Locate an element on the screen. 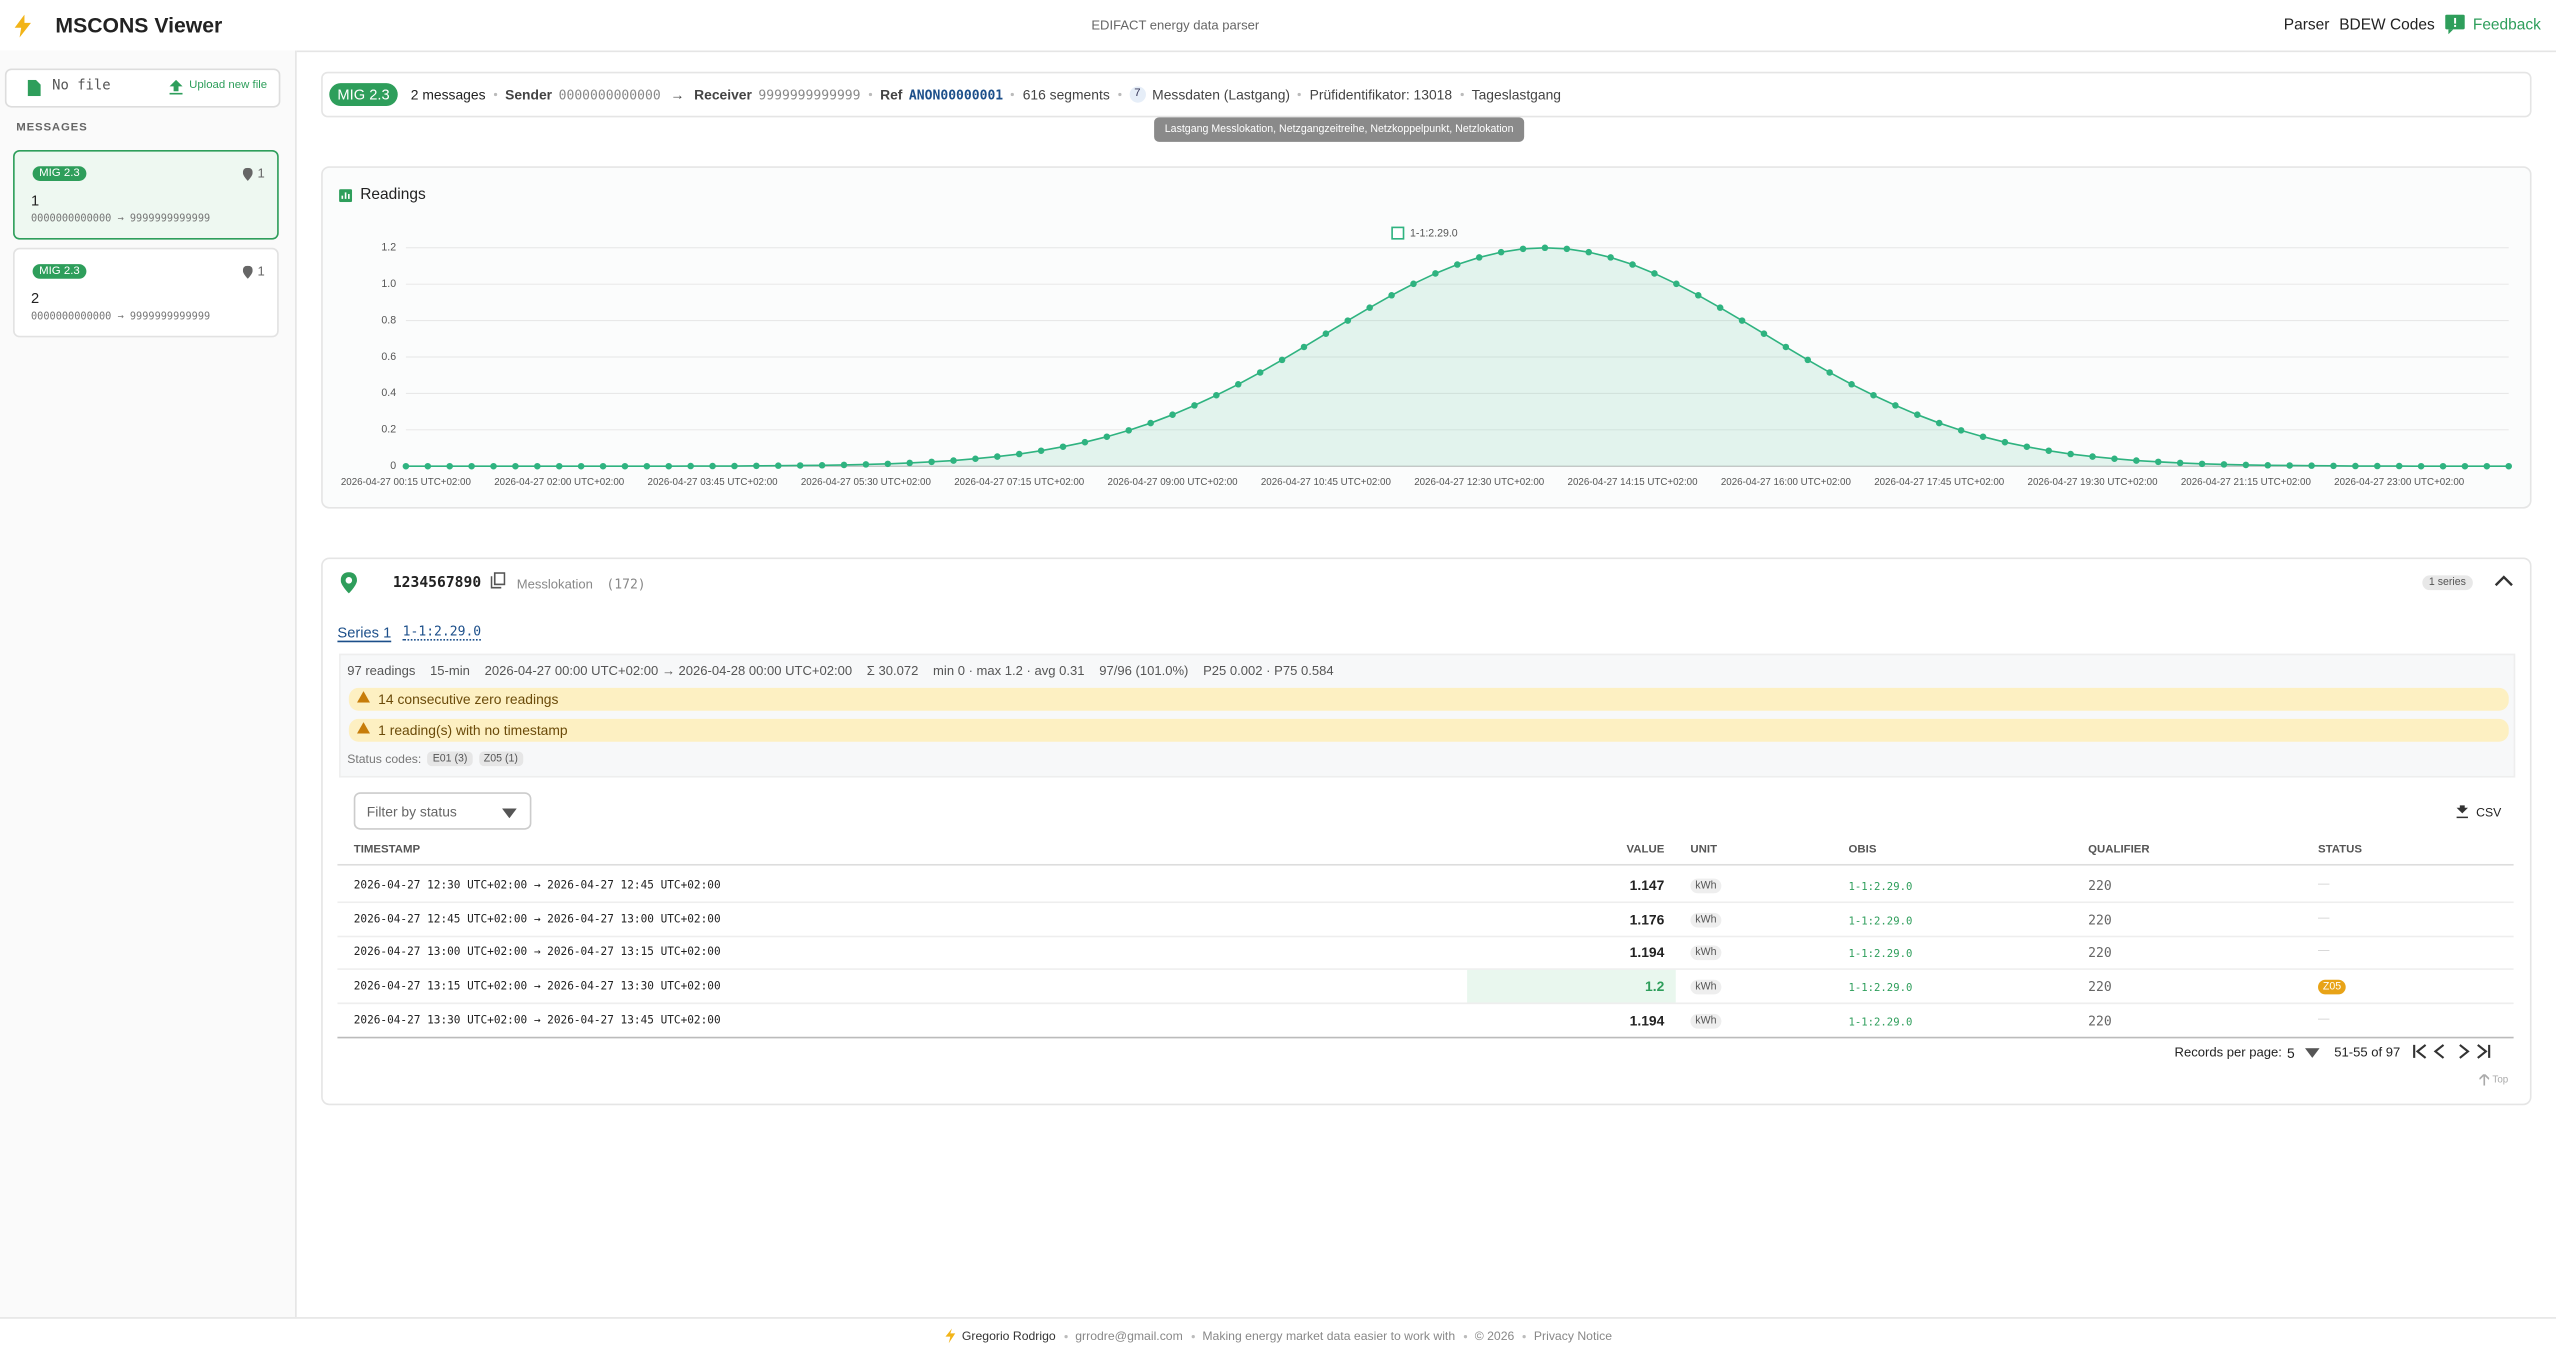  stat: 97 readings is located at coordinates (381, 671).